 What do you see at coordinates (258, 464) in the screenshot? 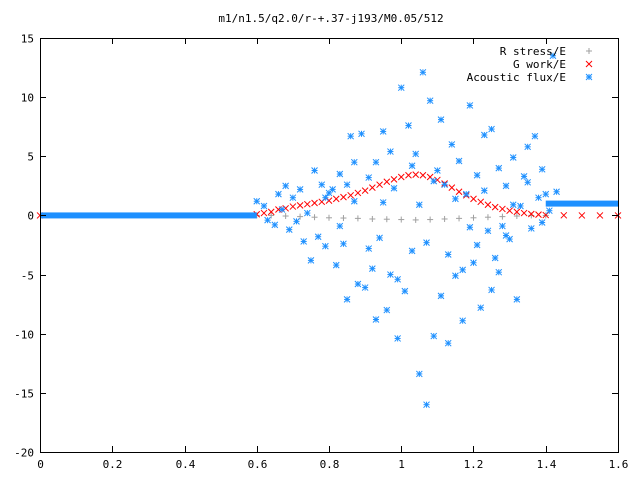
I see `x-tick-label: 0.6` at bounding box center [258, 464].